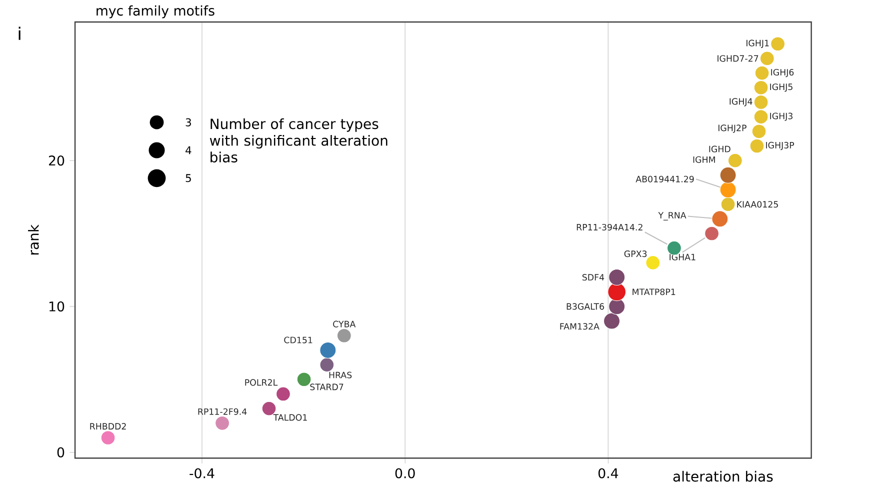  I want to click on legend-title: Number of cancer types with significant alteration bias, so click(299, 140).